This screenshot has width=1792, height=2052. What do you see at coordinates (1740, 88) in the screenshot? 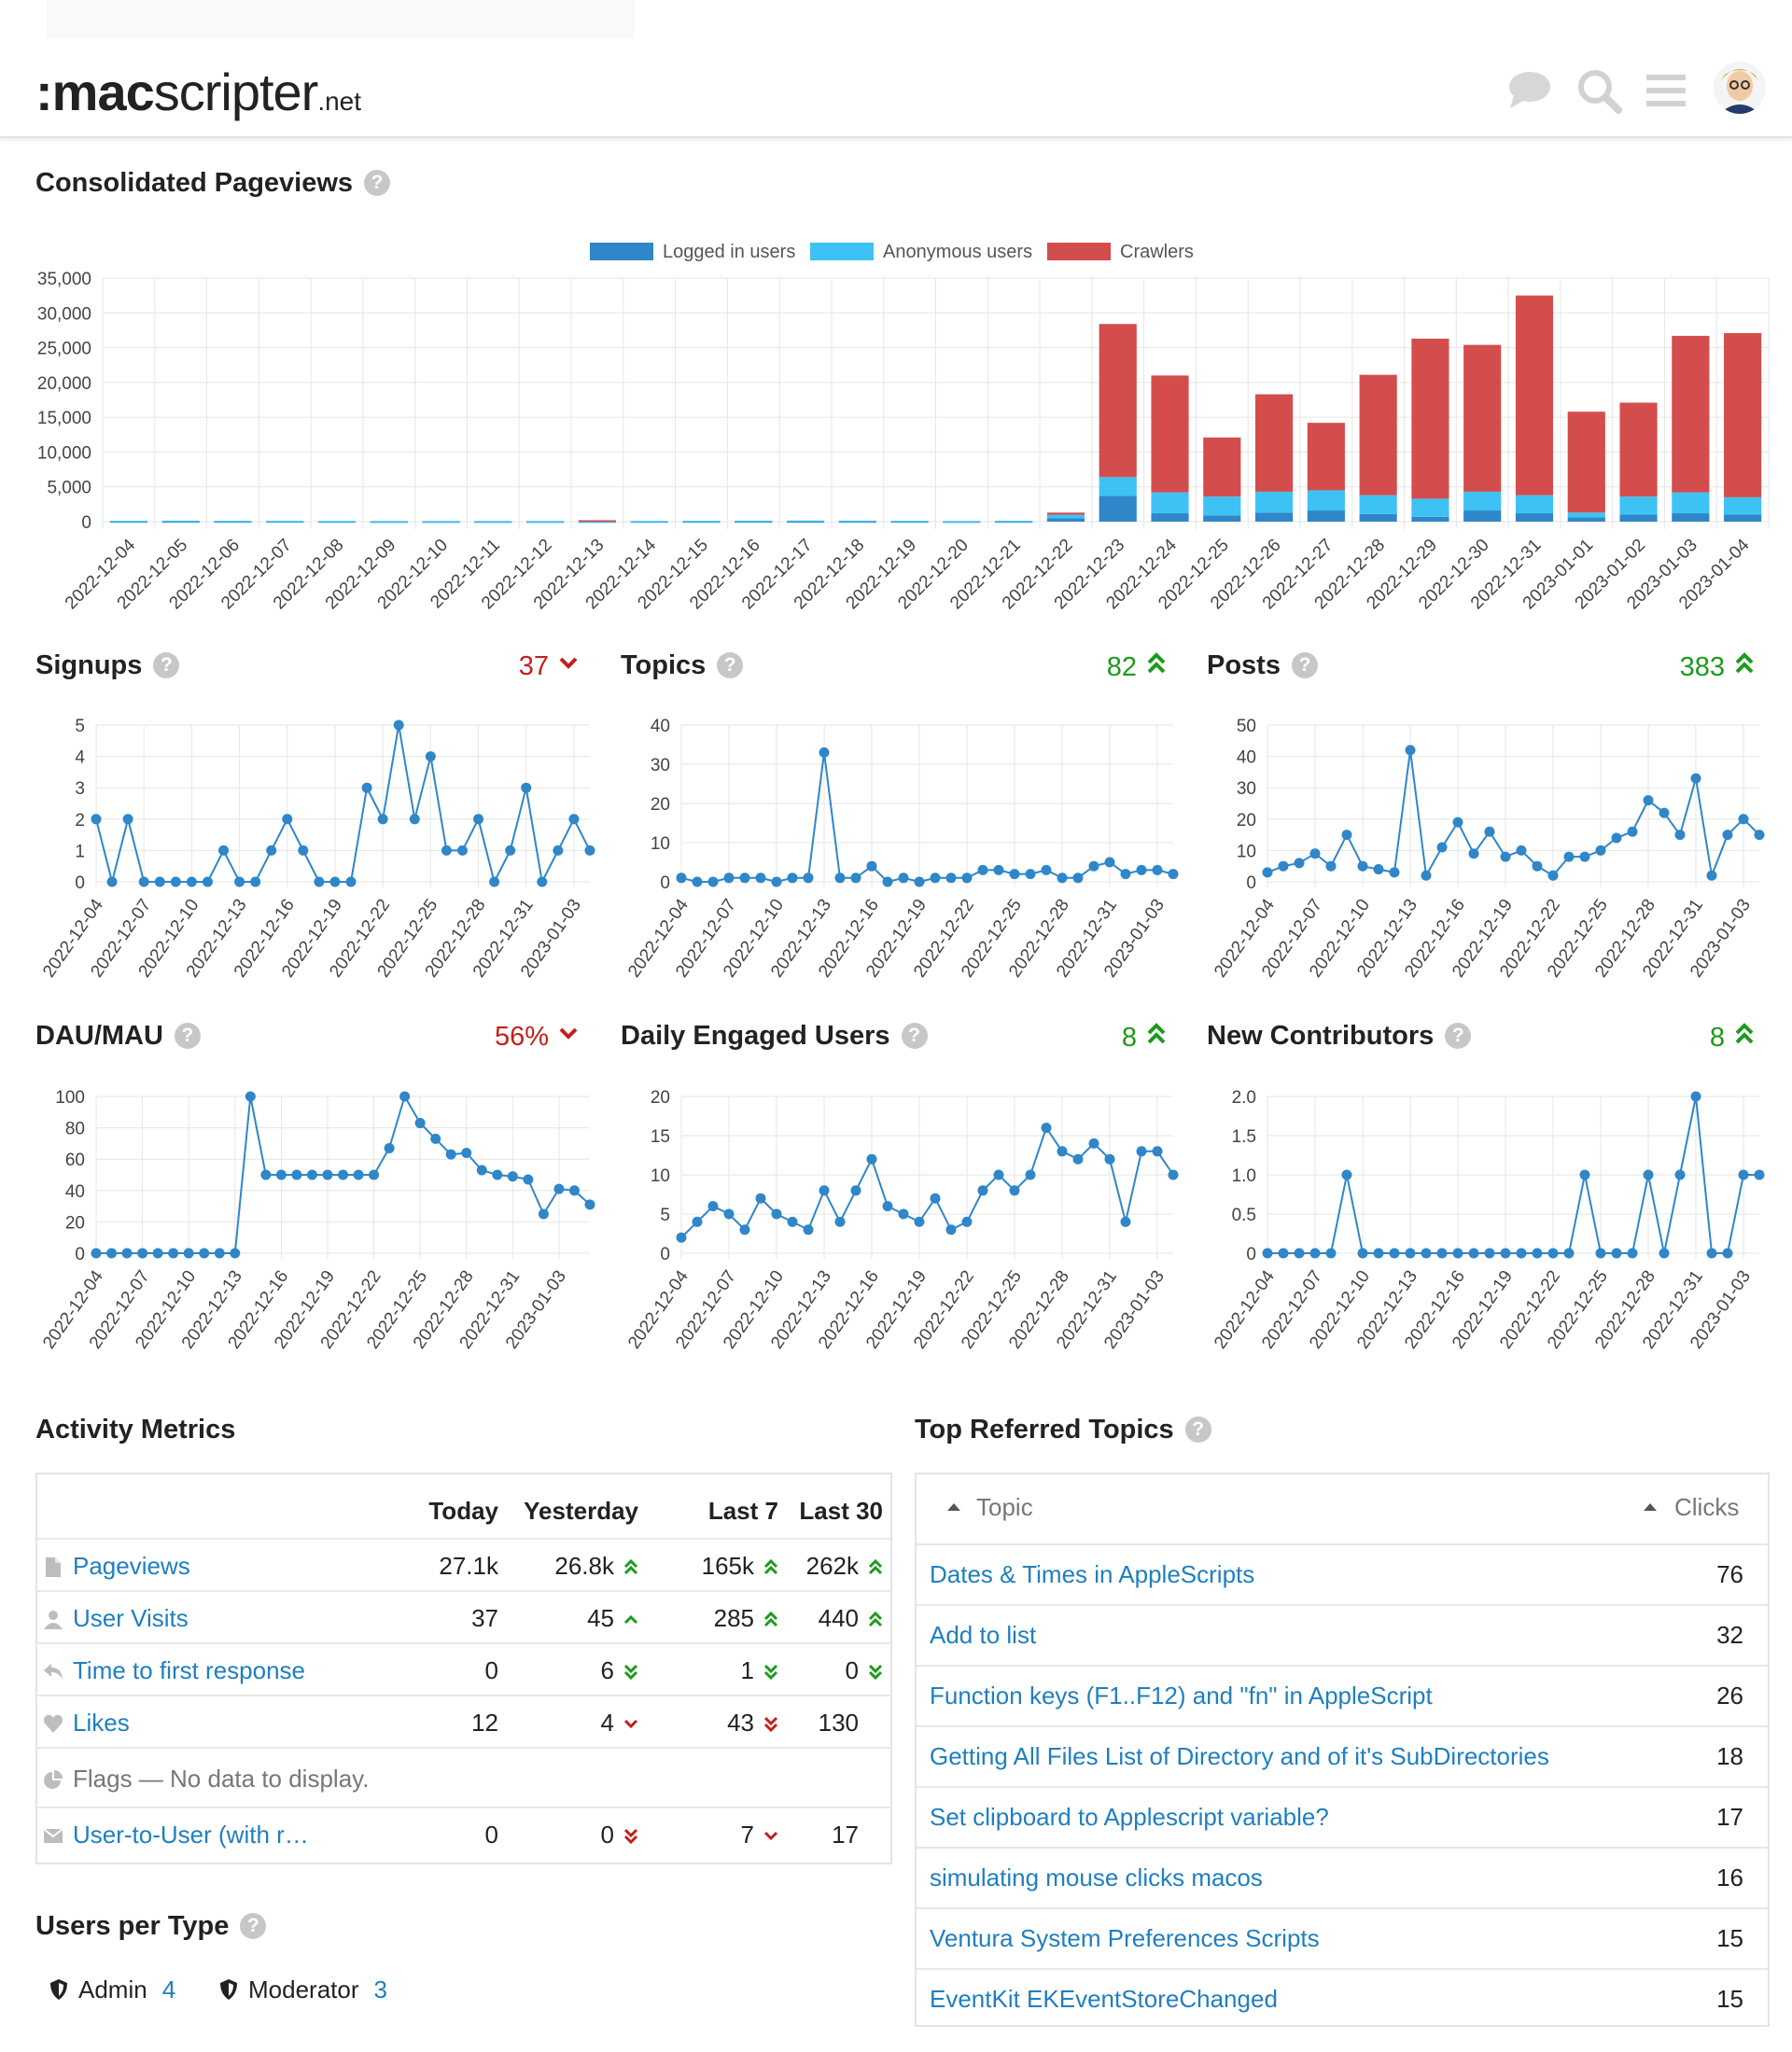
I see `user-avatar` at bounding box center [1740, 88].